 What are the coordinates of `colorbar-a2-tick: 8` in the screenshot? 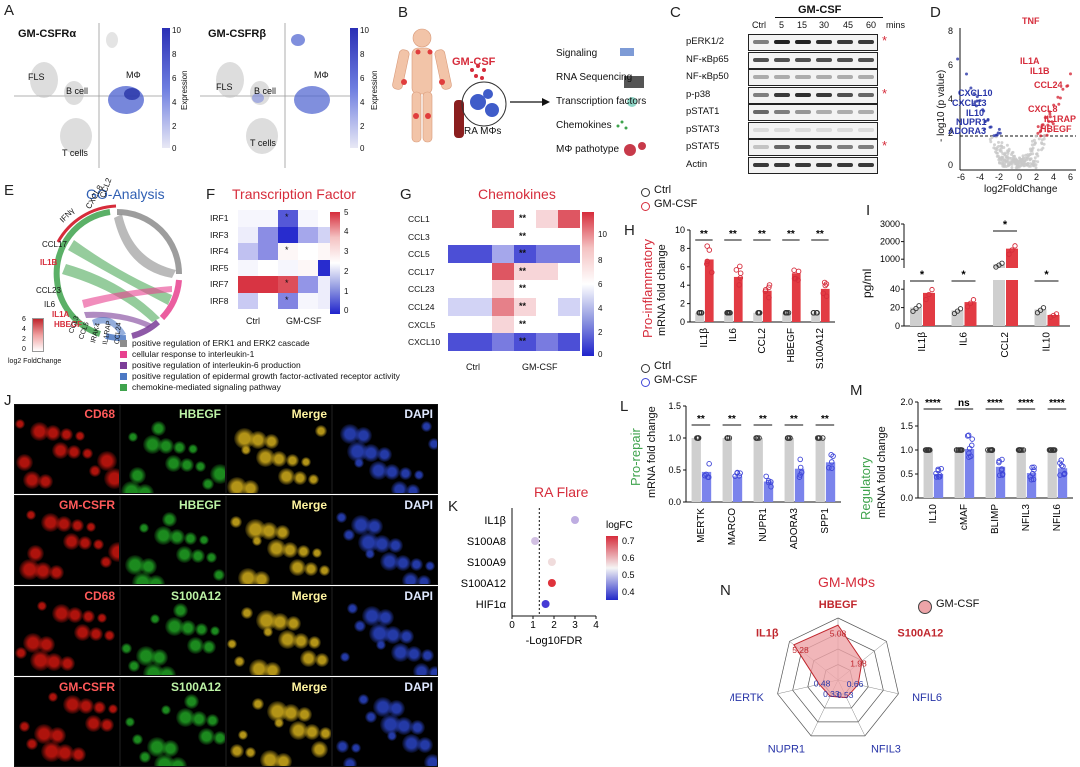 It's located at (362, 54).